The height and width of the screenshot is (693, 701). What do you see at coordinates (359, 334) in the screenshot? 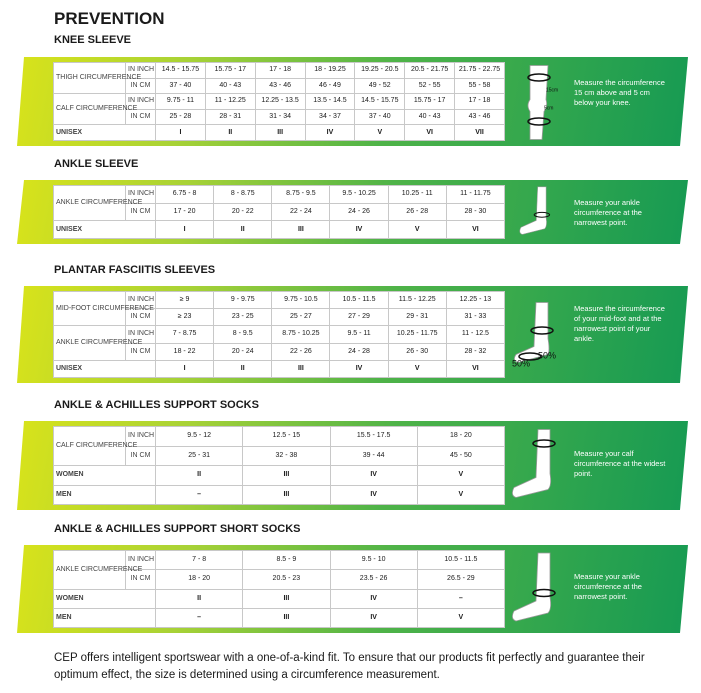
I see `size-cell: 9.5 - 11` at bounding box center [359, 334].